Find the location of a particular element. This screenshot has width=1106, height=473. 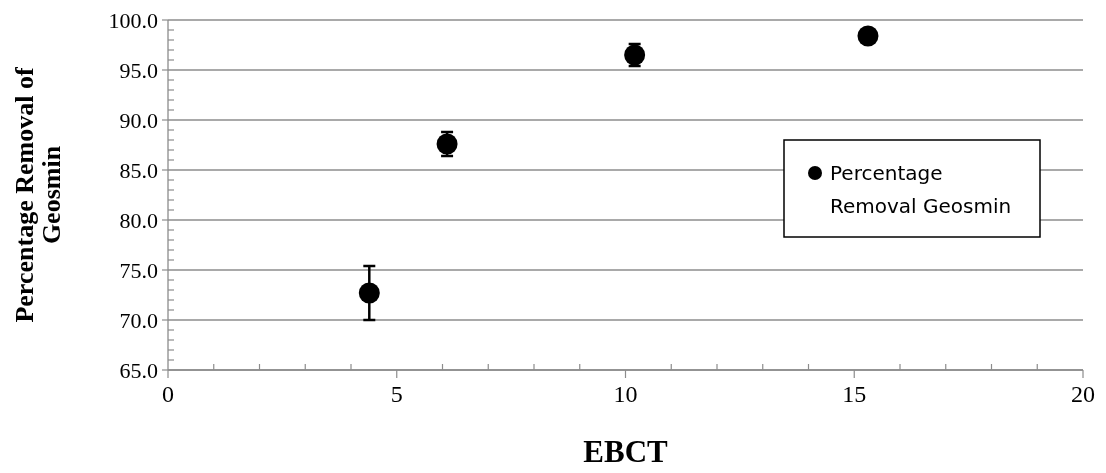

x-tick-label: 5 is located at coordinates (396, 394).